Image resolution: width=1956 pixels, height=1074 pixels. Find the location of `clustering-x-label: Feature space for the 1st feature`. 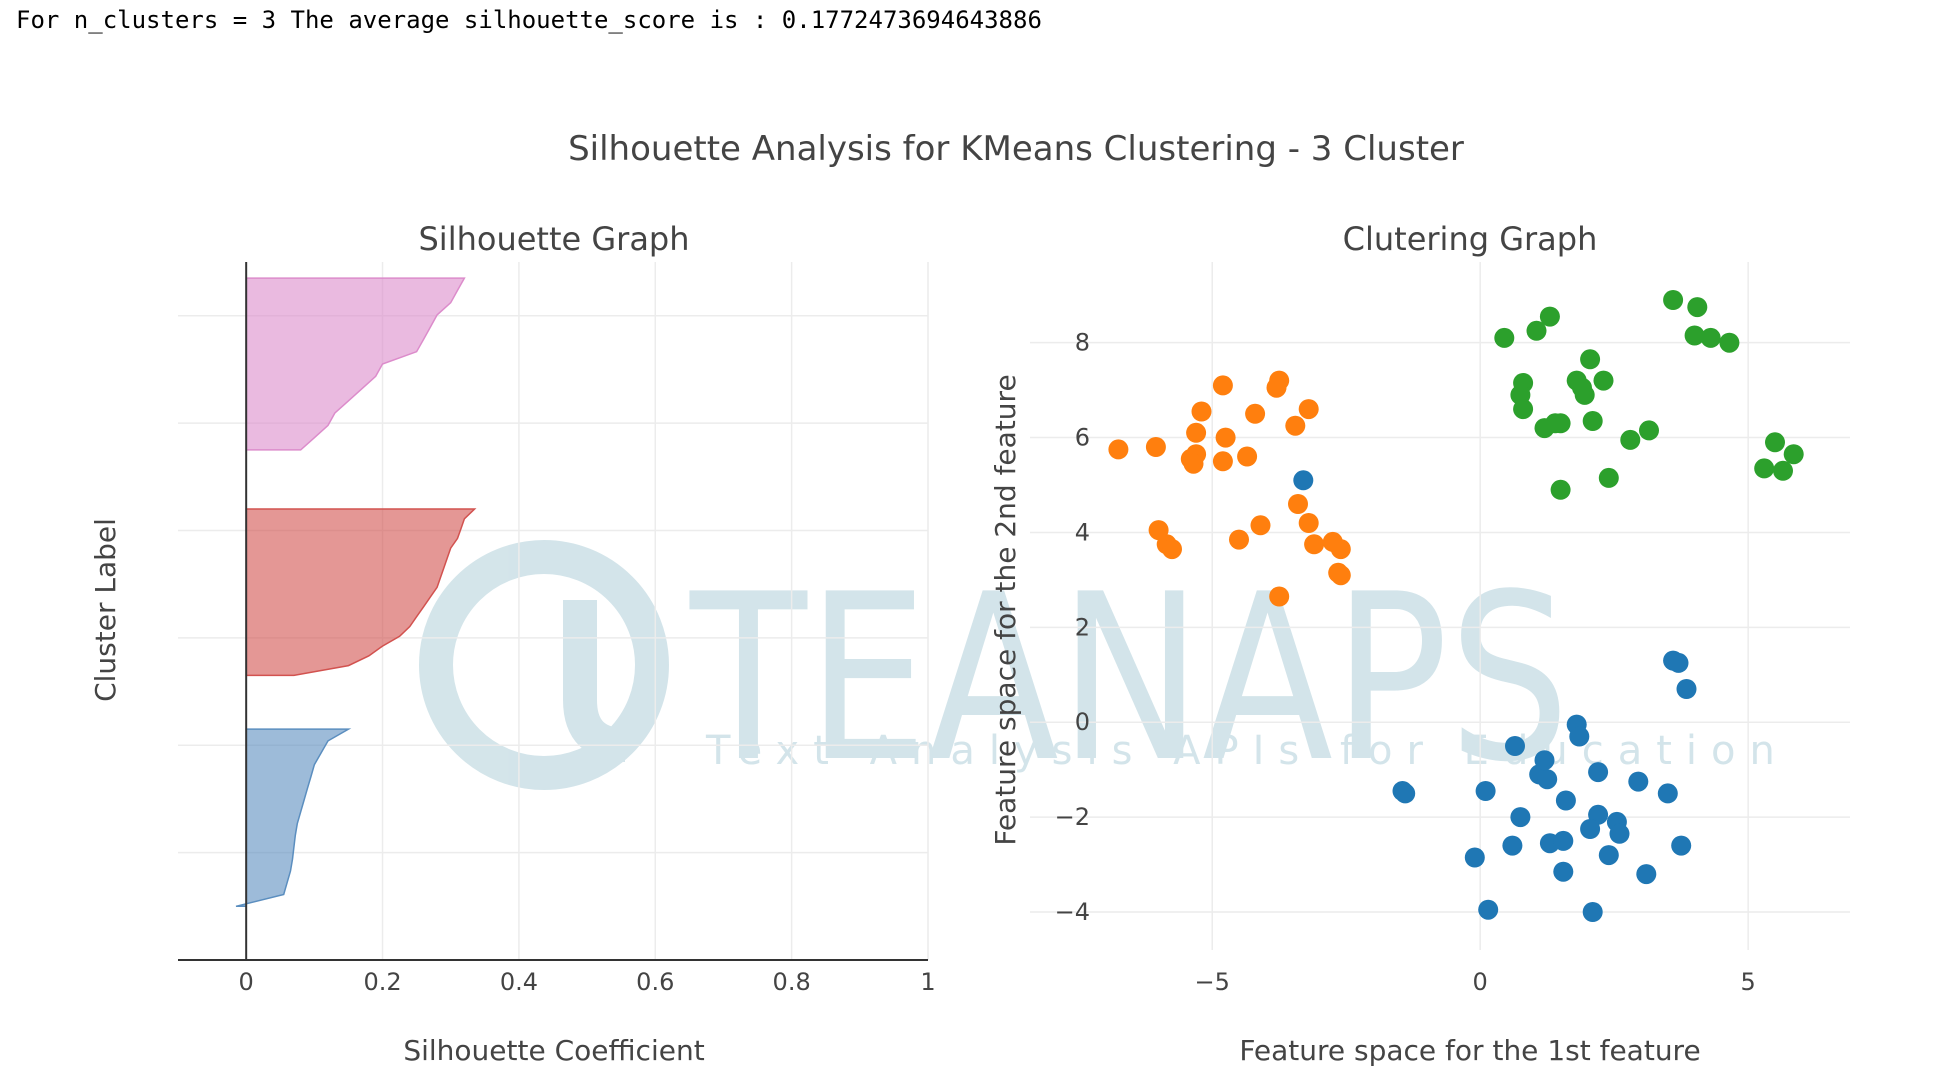

clustering-x-label: Feature space for the 1st feature is located at coordinates (1469, 1050).